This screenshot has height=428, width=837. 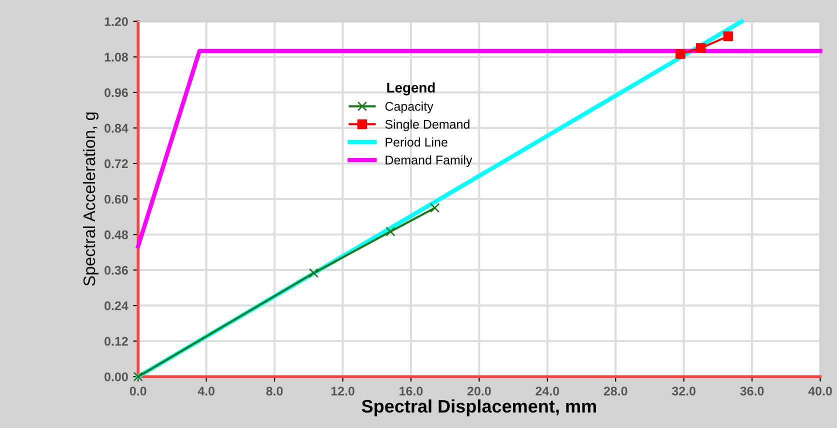 I want to click on x-tick-label: 12.0, so click(x=342, y=391).